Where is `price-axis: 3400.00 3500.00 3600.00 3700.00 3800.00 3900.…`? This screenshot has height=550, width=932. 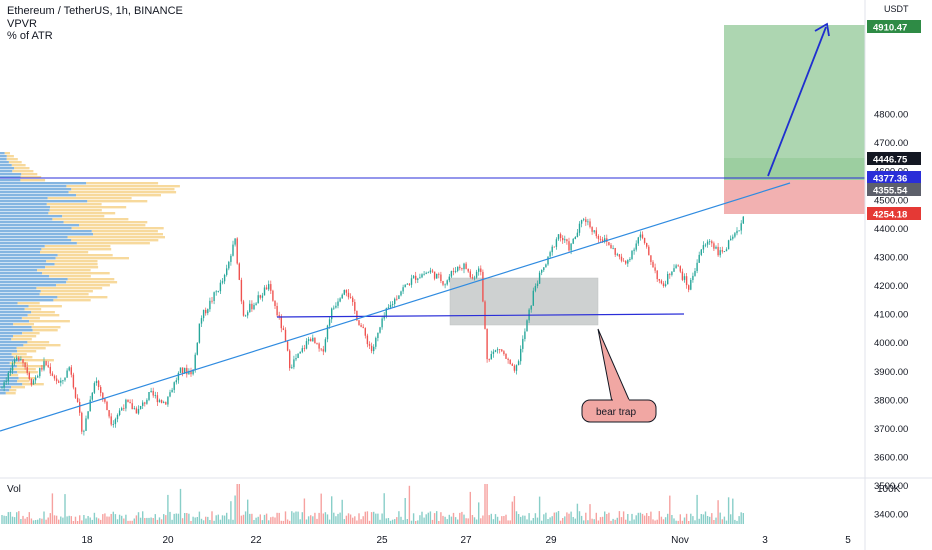 price-axis: 3400.00 3500.00 3600.00 3700.00 3800.00 3900.… is located at coordinates (891, 315).